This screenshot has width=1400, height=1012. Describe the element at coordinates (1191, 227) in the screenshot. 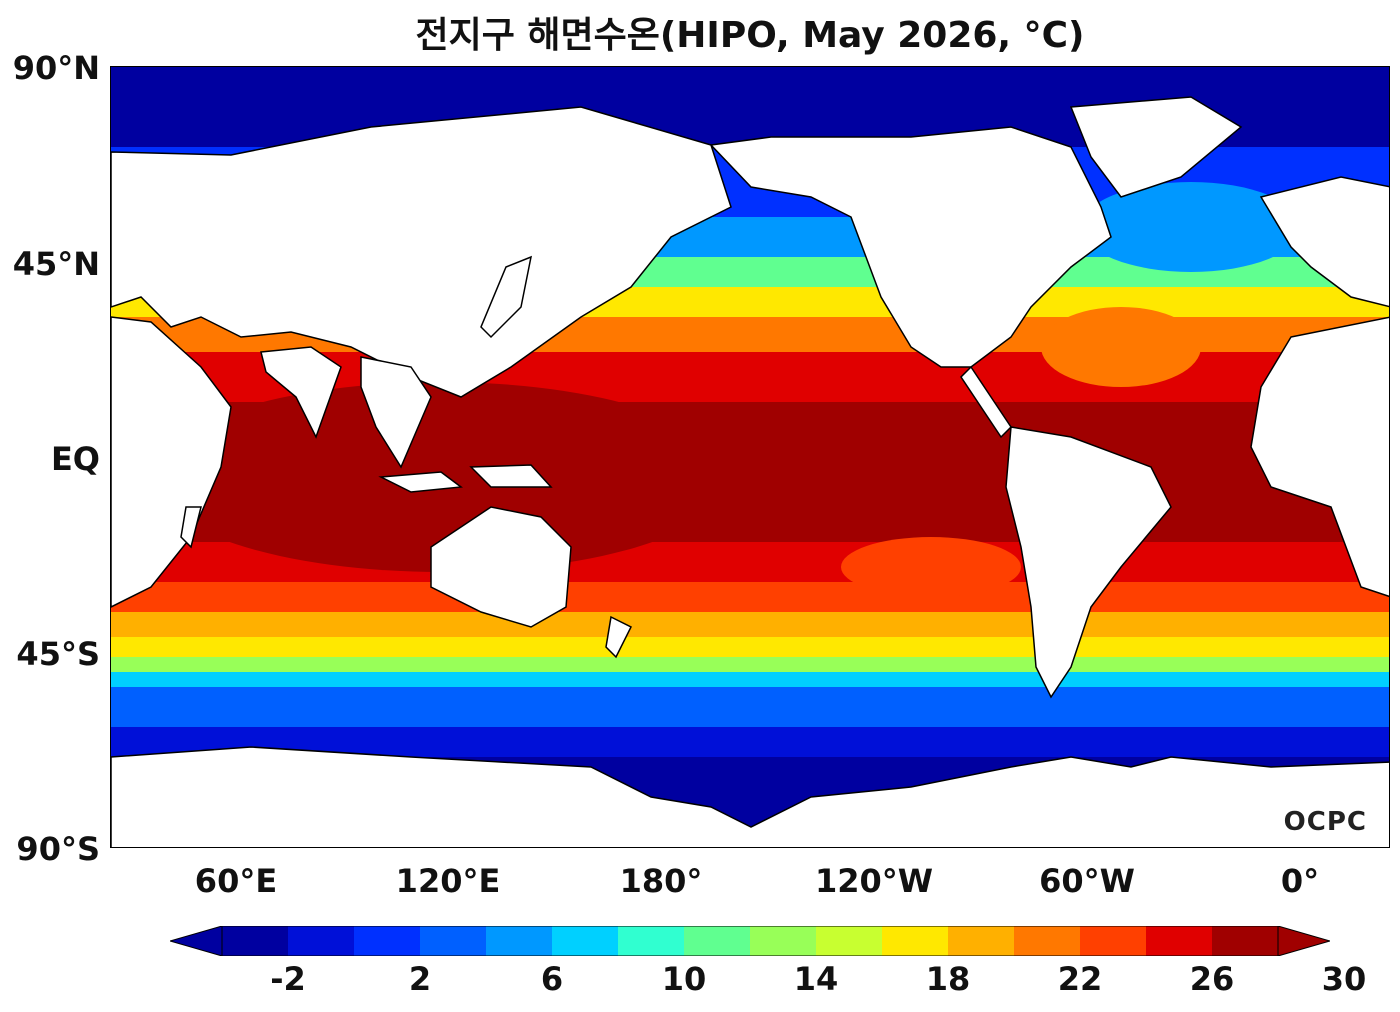

I see `north-atlantic-cool` at that location.